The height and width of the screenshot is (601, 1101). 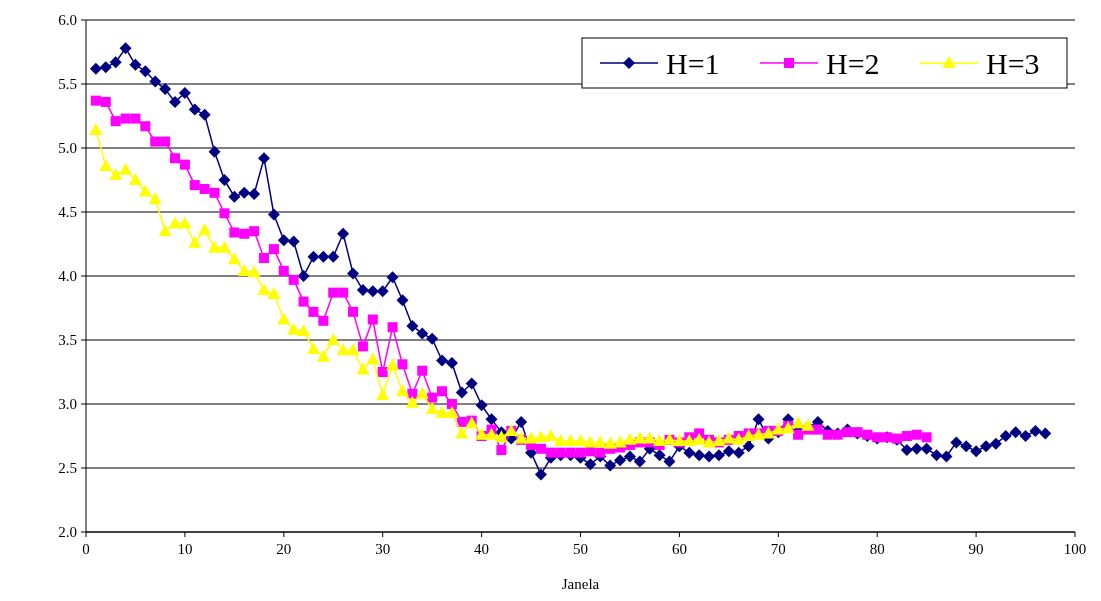 I want to click on x-tick-label: 80, so click(x=877, y=549).